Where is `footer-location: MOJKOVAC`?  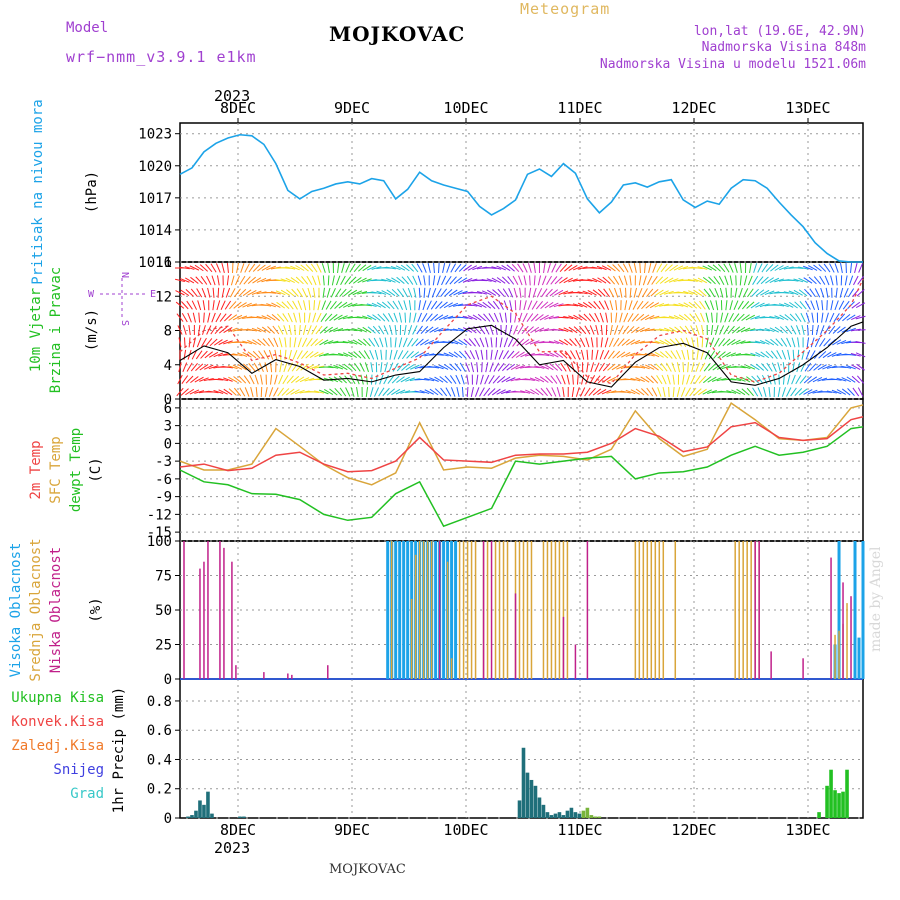 footer-location: MOJKOVAC is located at coordinates (367, 869).